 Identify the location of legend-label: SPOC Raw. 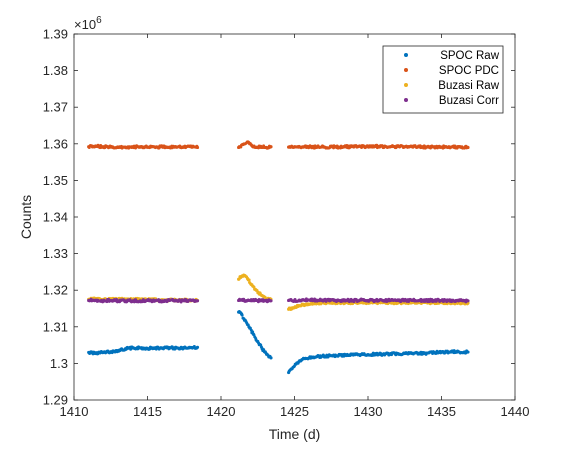
(469, 56).